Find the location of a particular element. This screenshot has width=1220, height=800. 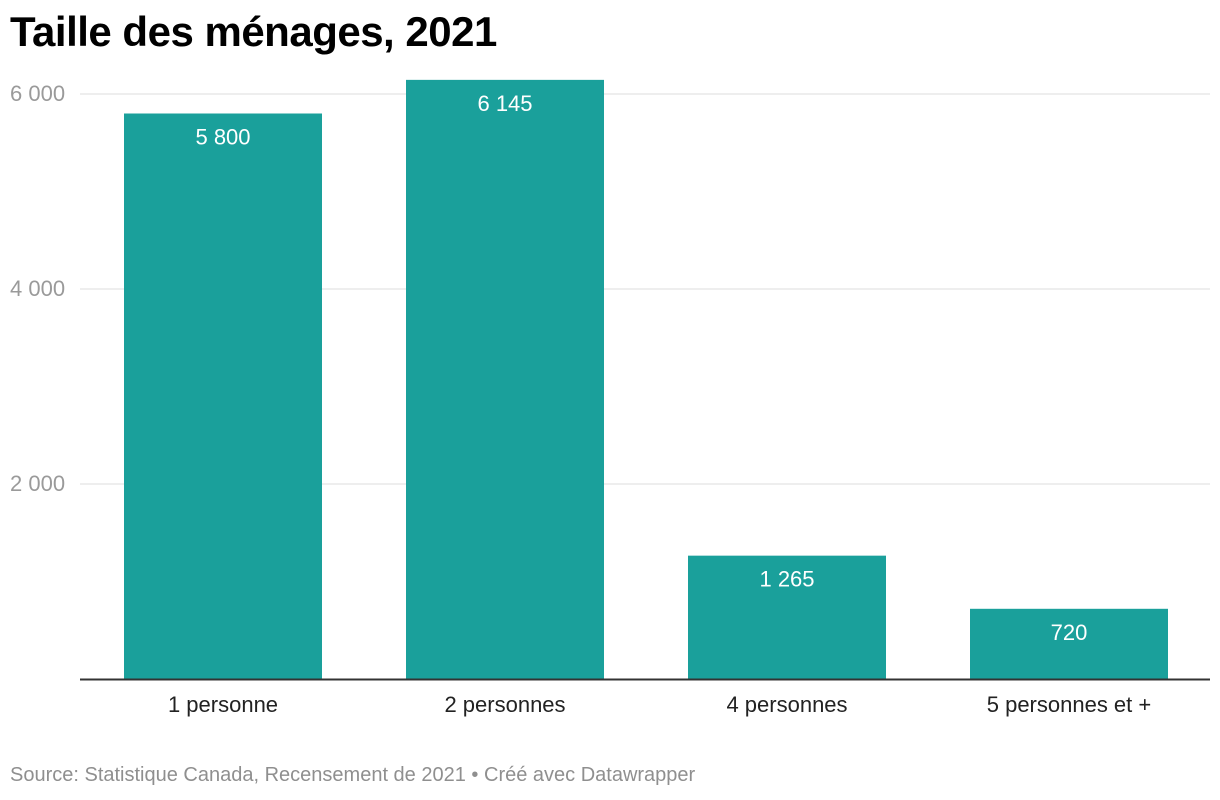

y-tick-label: 4 000 is located at coordinates (37, 288).